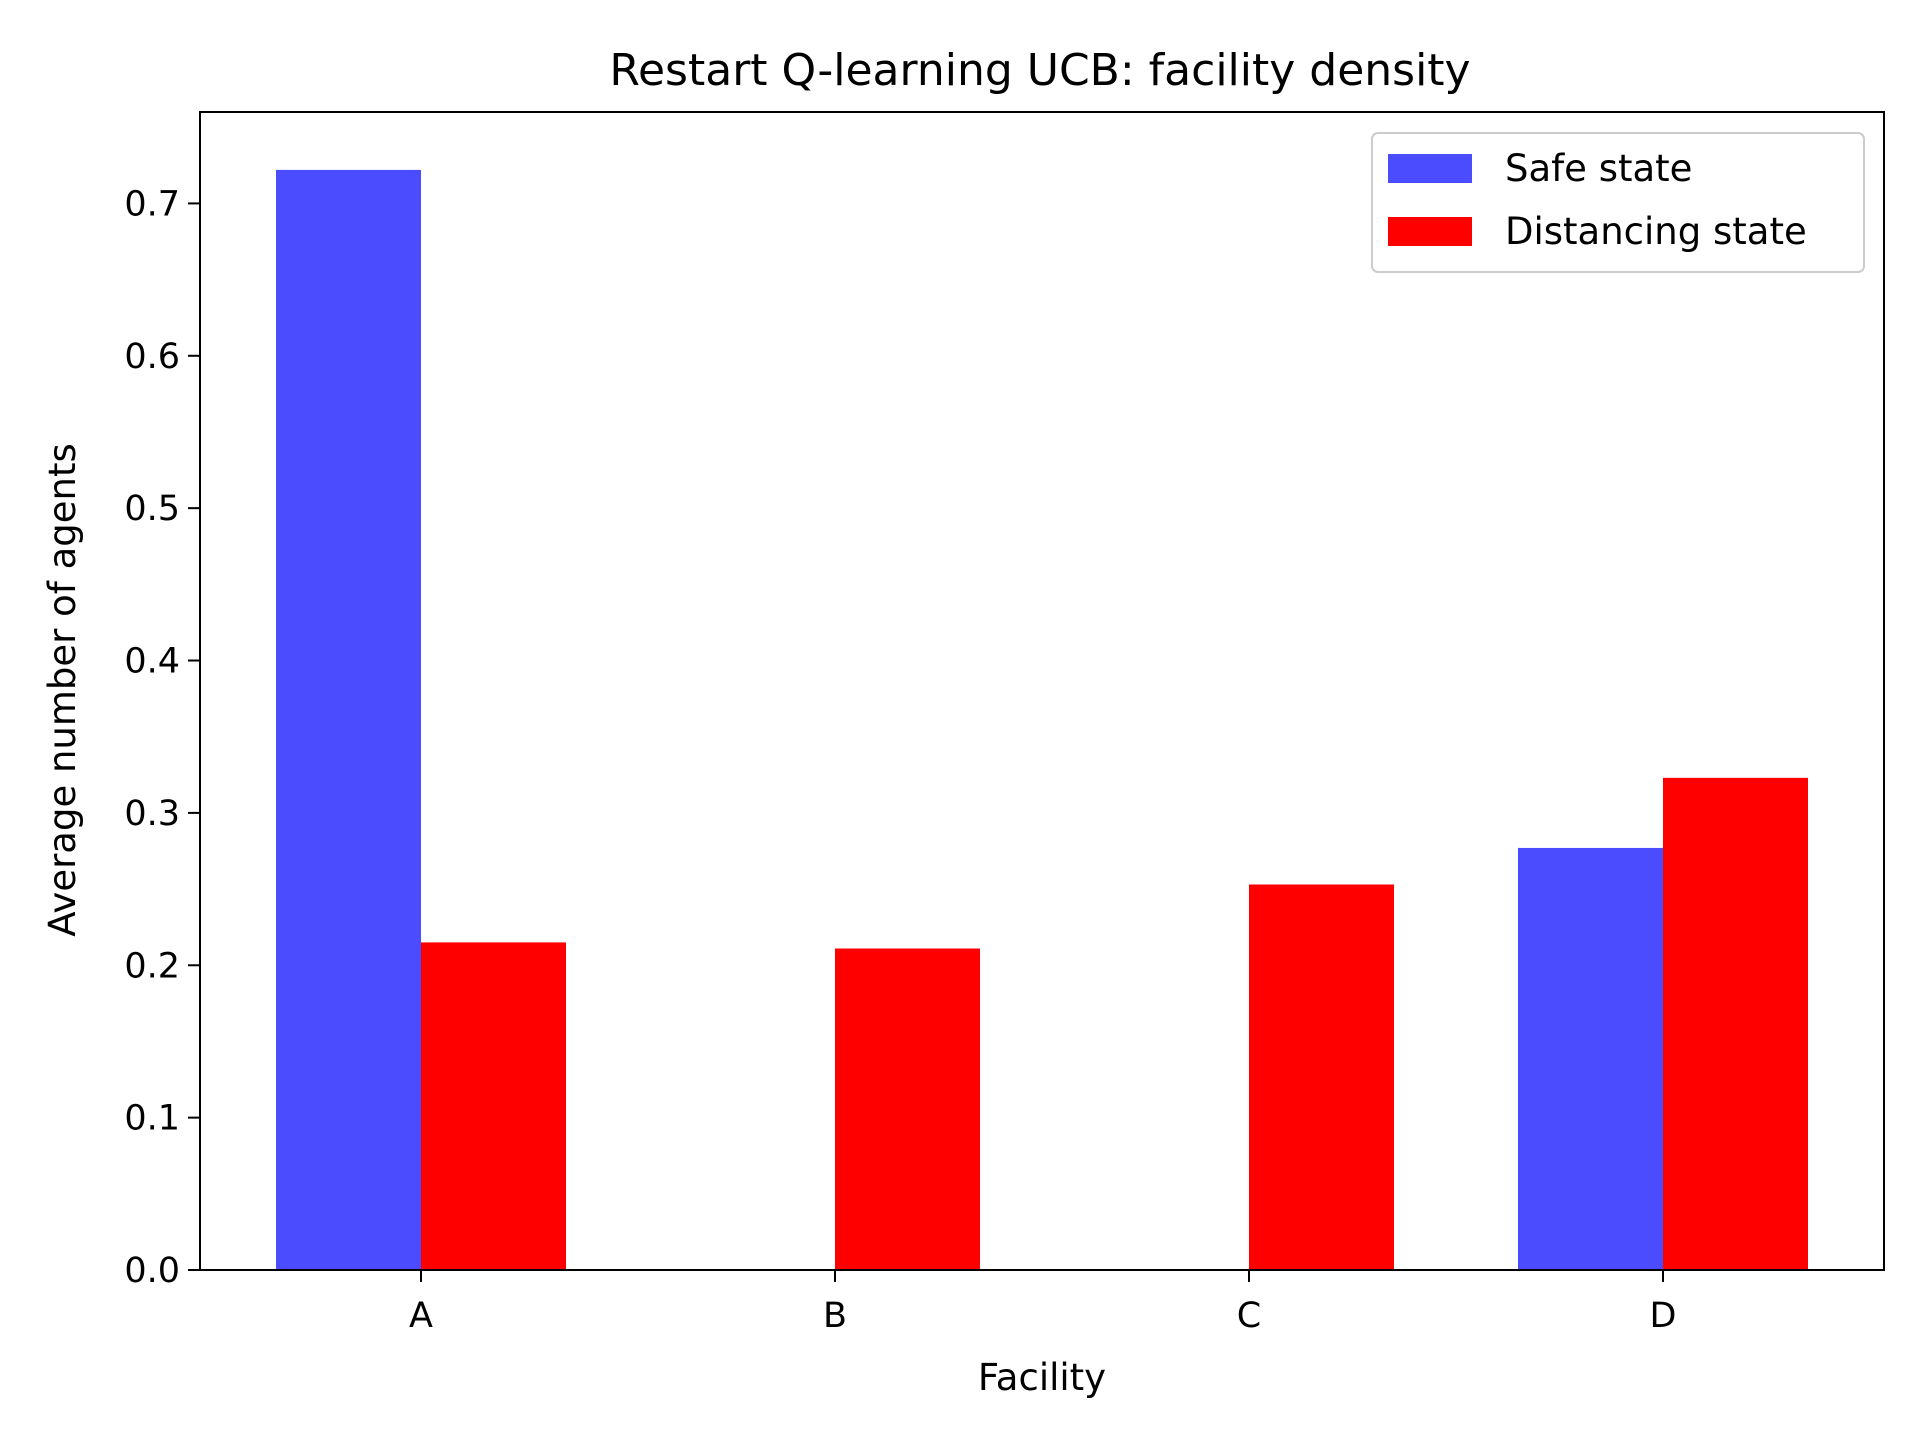 This screenshot has height=1440, width=1920. What do you see at coordinates (1430, 231) in the screenshot?
I see `legend-swatch-distancing-state` at bounding box center [1430, 231].